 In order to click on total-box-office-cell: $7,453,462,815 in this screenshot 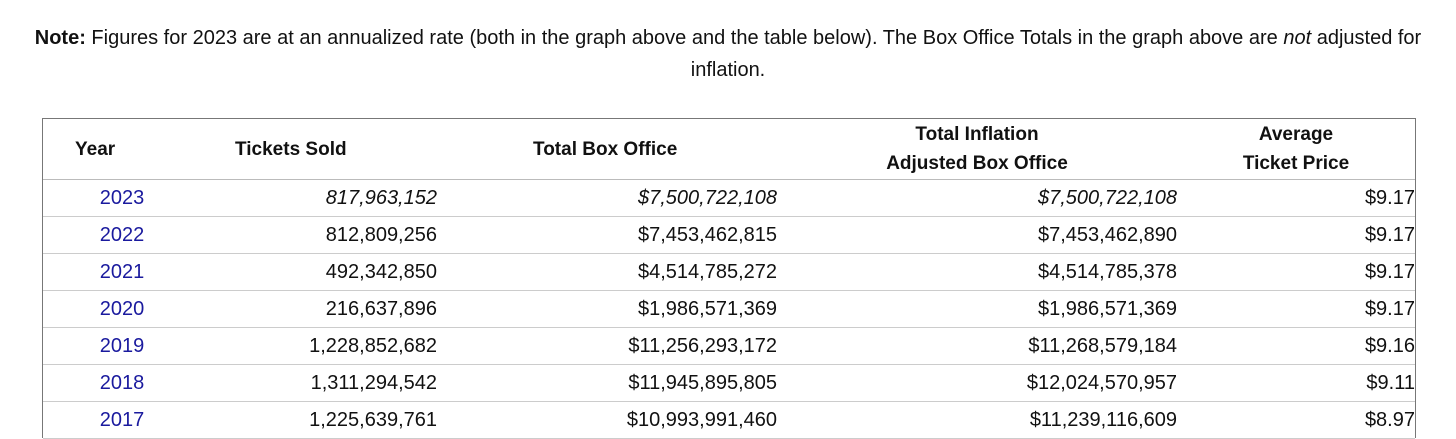, I will do `click(608, 235)`.